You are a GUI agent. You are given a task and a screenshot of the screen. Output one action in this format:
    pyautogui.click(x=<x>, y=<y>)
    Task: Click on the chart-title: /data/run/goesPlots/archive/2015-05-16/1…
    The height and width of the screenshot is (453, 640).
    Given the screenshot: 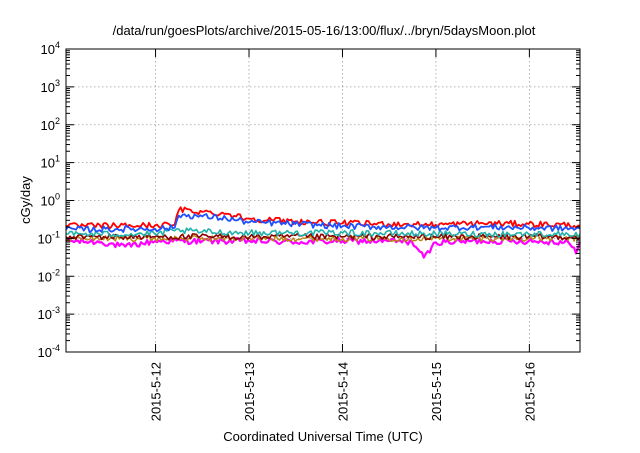 What is the action you would take?
    pyautogui.click(x=324, y=30)
    